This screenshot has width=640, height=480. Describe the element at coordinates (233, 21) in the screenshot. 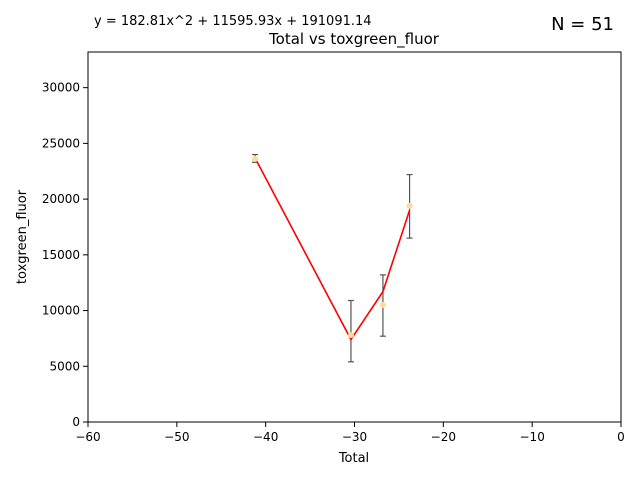

I see `fit-equation: y = 182.81x^2 + 11595.93x + 191091.14` at that location.